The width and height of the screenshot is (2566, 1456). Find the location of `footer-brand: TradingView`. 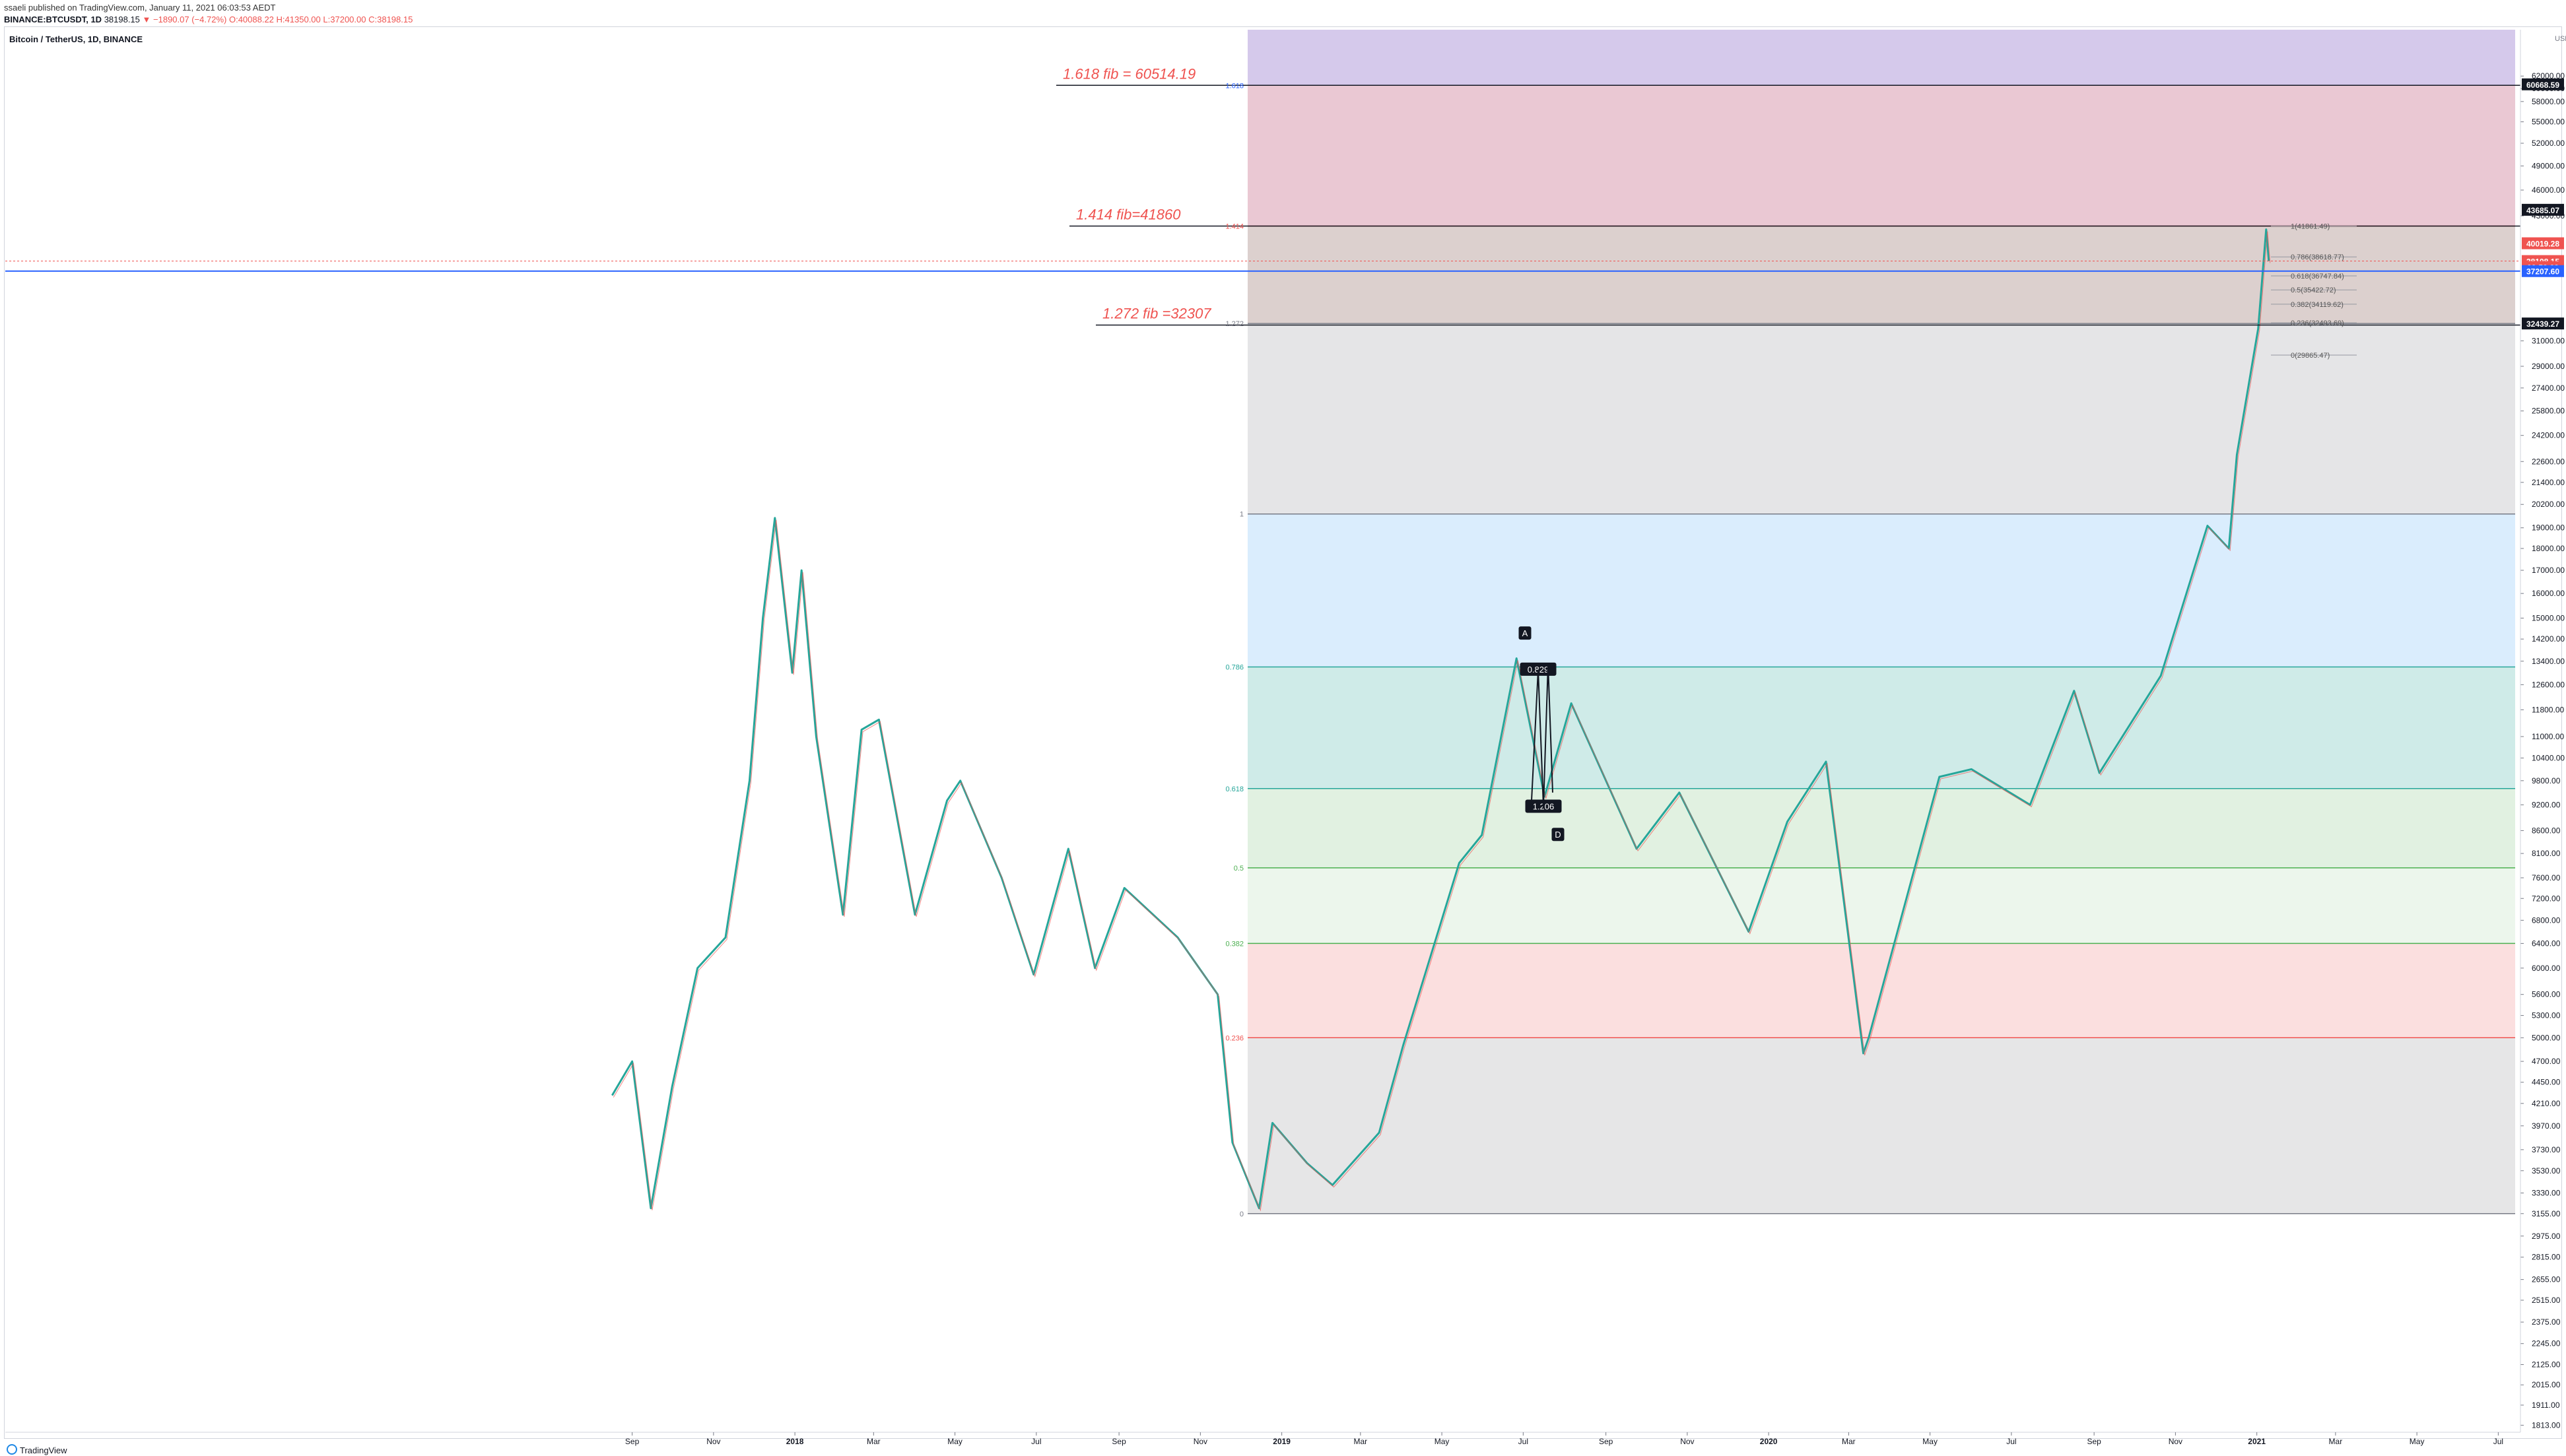

footer-brand: TradingView is located at coordinates (44, 1450).